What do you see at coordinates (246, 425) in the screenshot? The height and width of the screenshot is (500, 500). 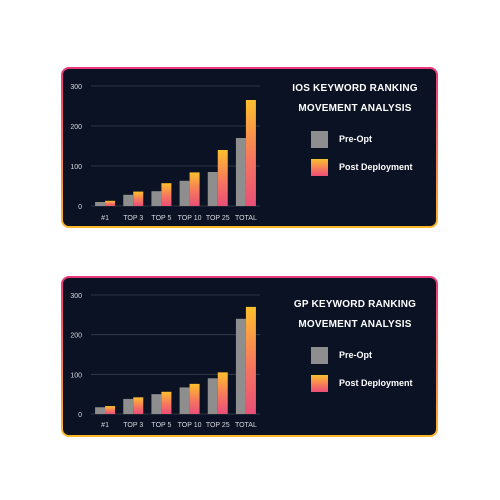 I see `gp-x-tick-label: TOTAL` at bounding box center [246, 425].